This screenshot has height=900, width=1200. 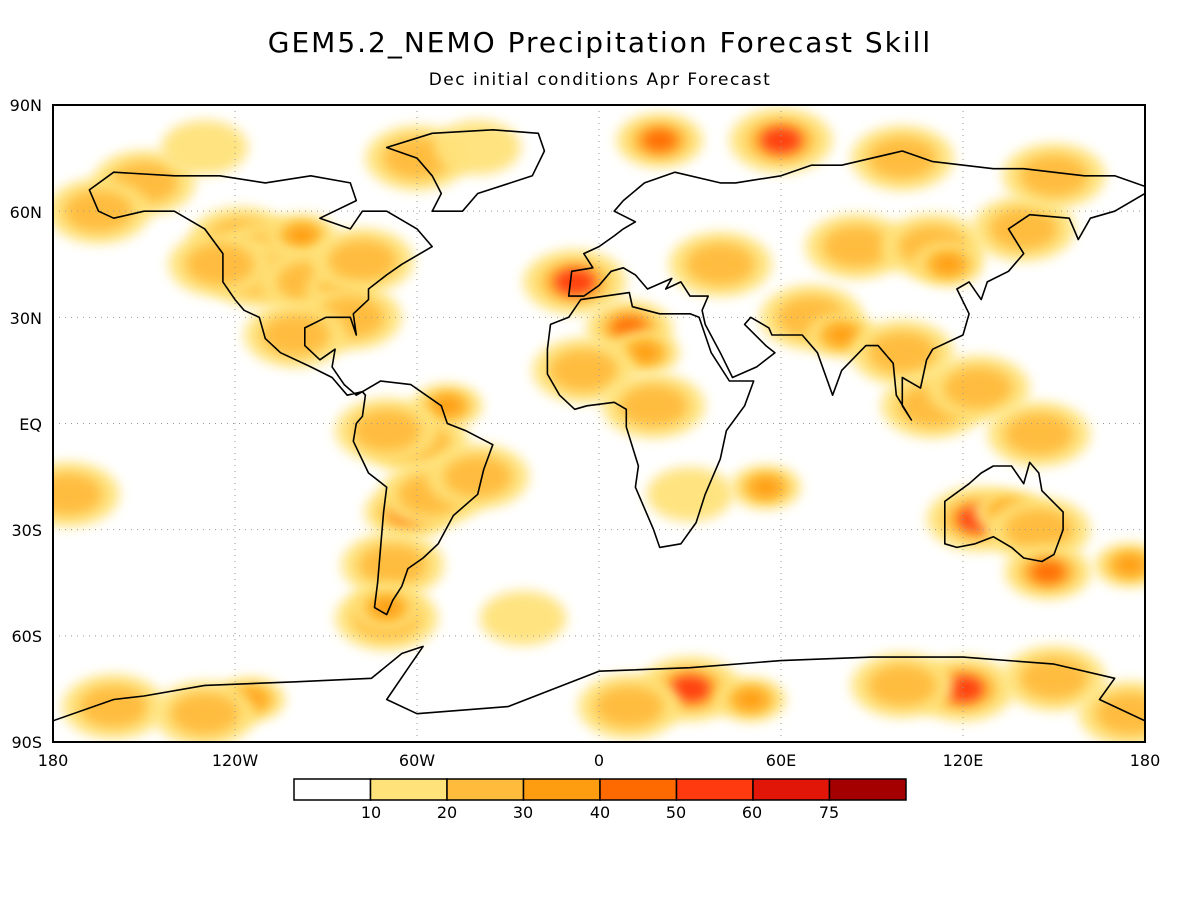 What do you see at coordinates (417, 760) in the screenshot?
I see `lon-label-60W: 60W` at bounding box center [417, 760].